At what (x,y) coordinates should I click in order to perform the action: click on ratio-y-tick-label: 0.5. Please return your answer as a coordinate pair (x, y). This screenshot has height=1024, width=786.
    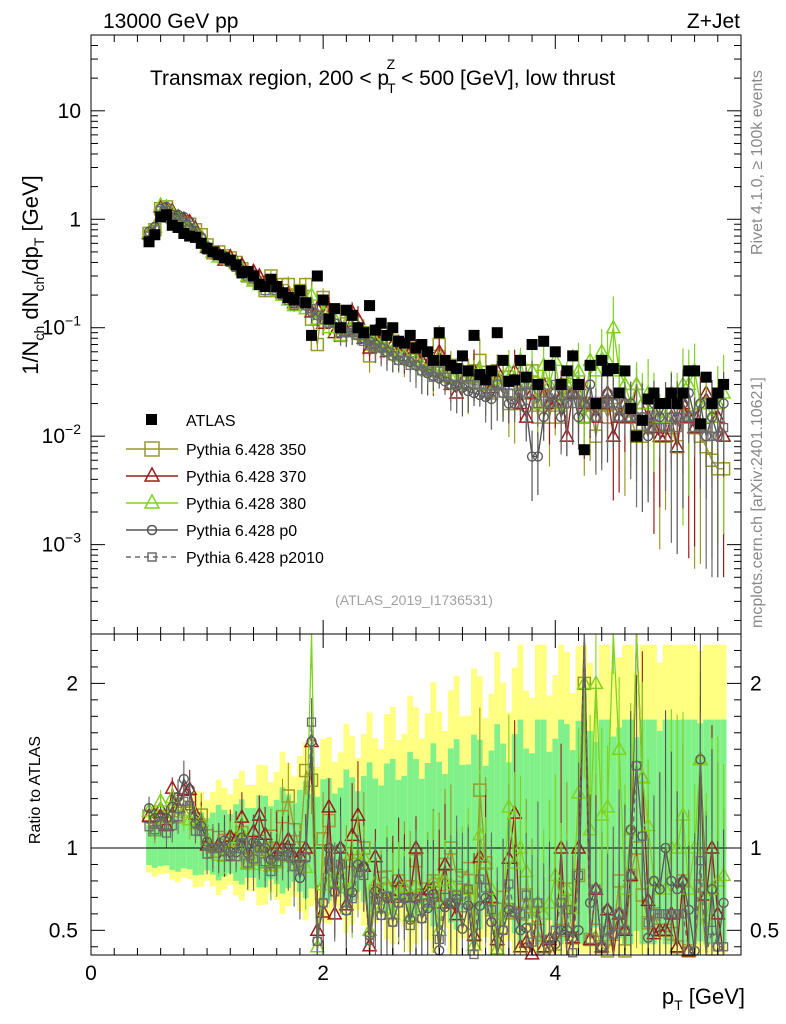
    Looking at the image, I should click on (63, 930).